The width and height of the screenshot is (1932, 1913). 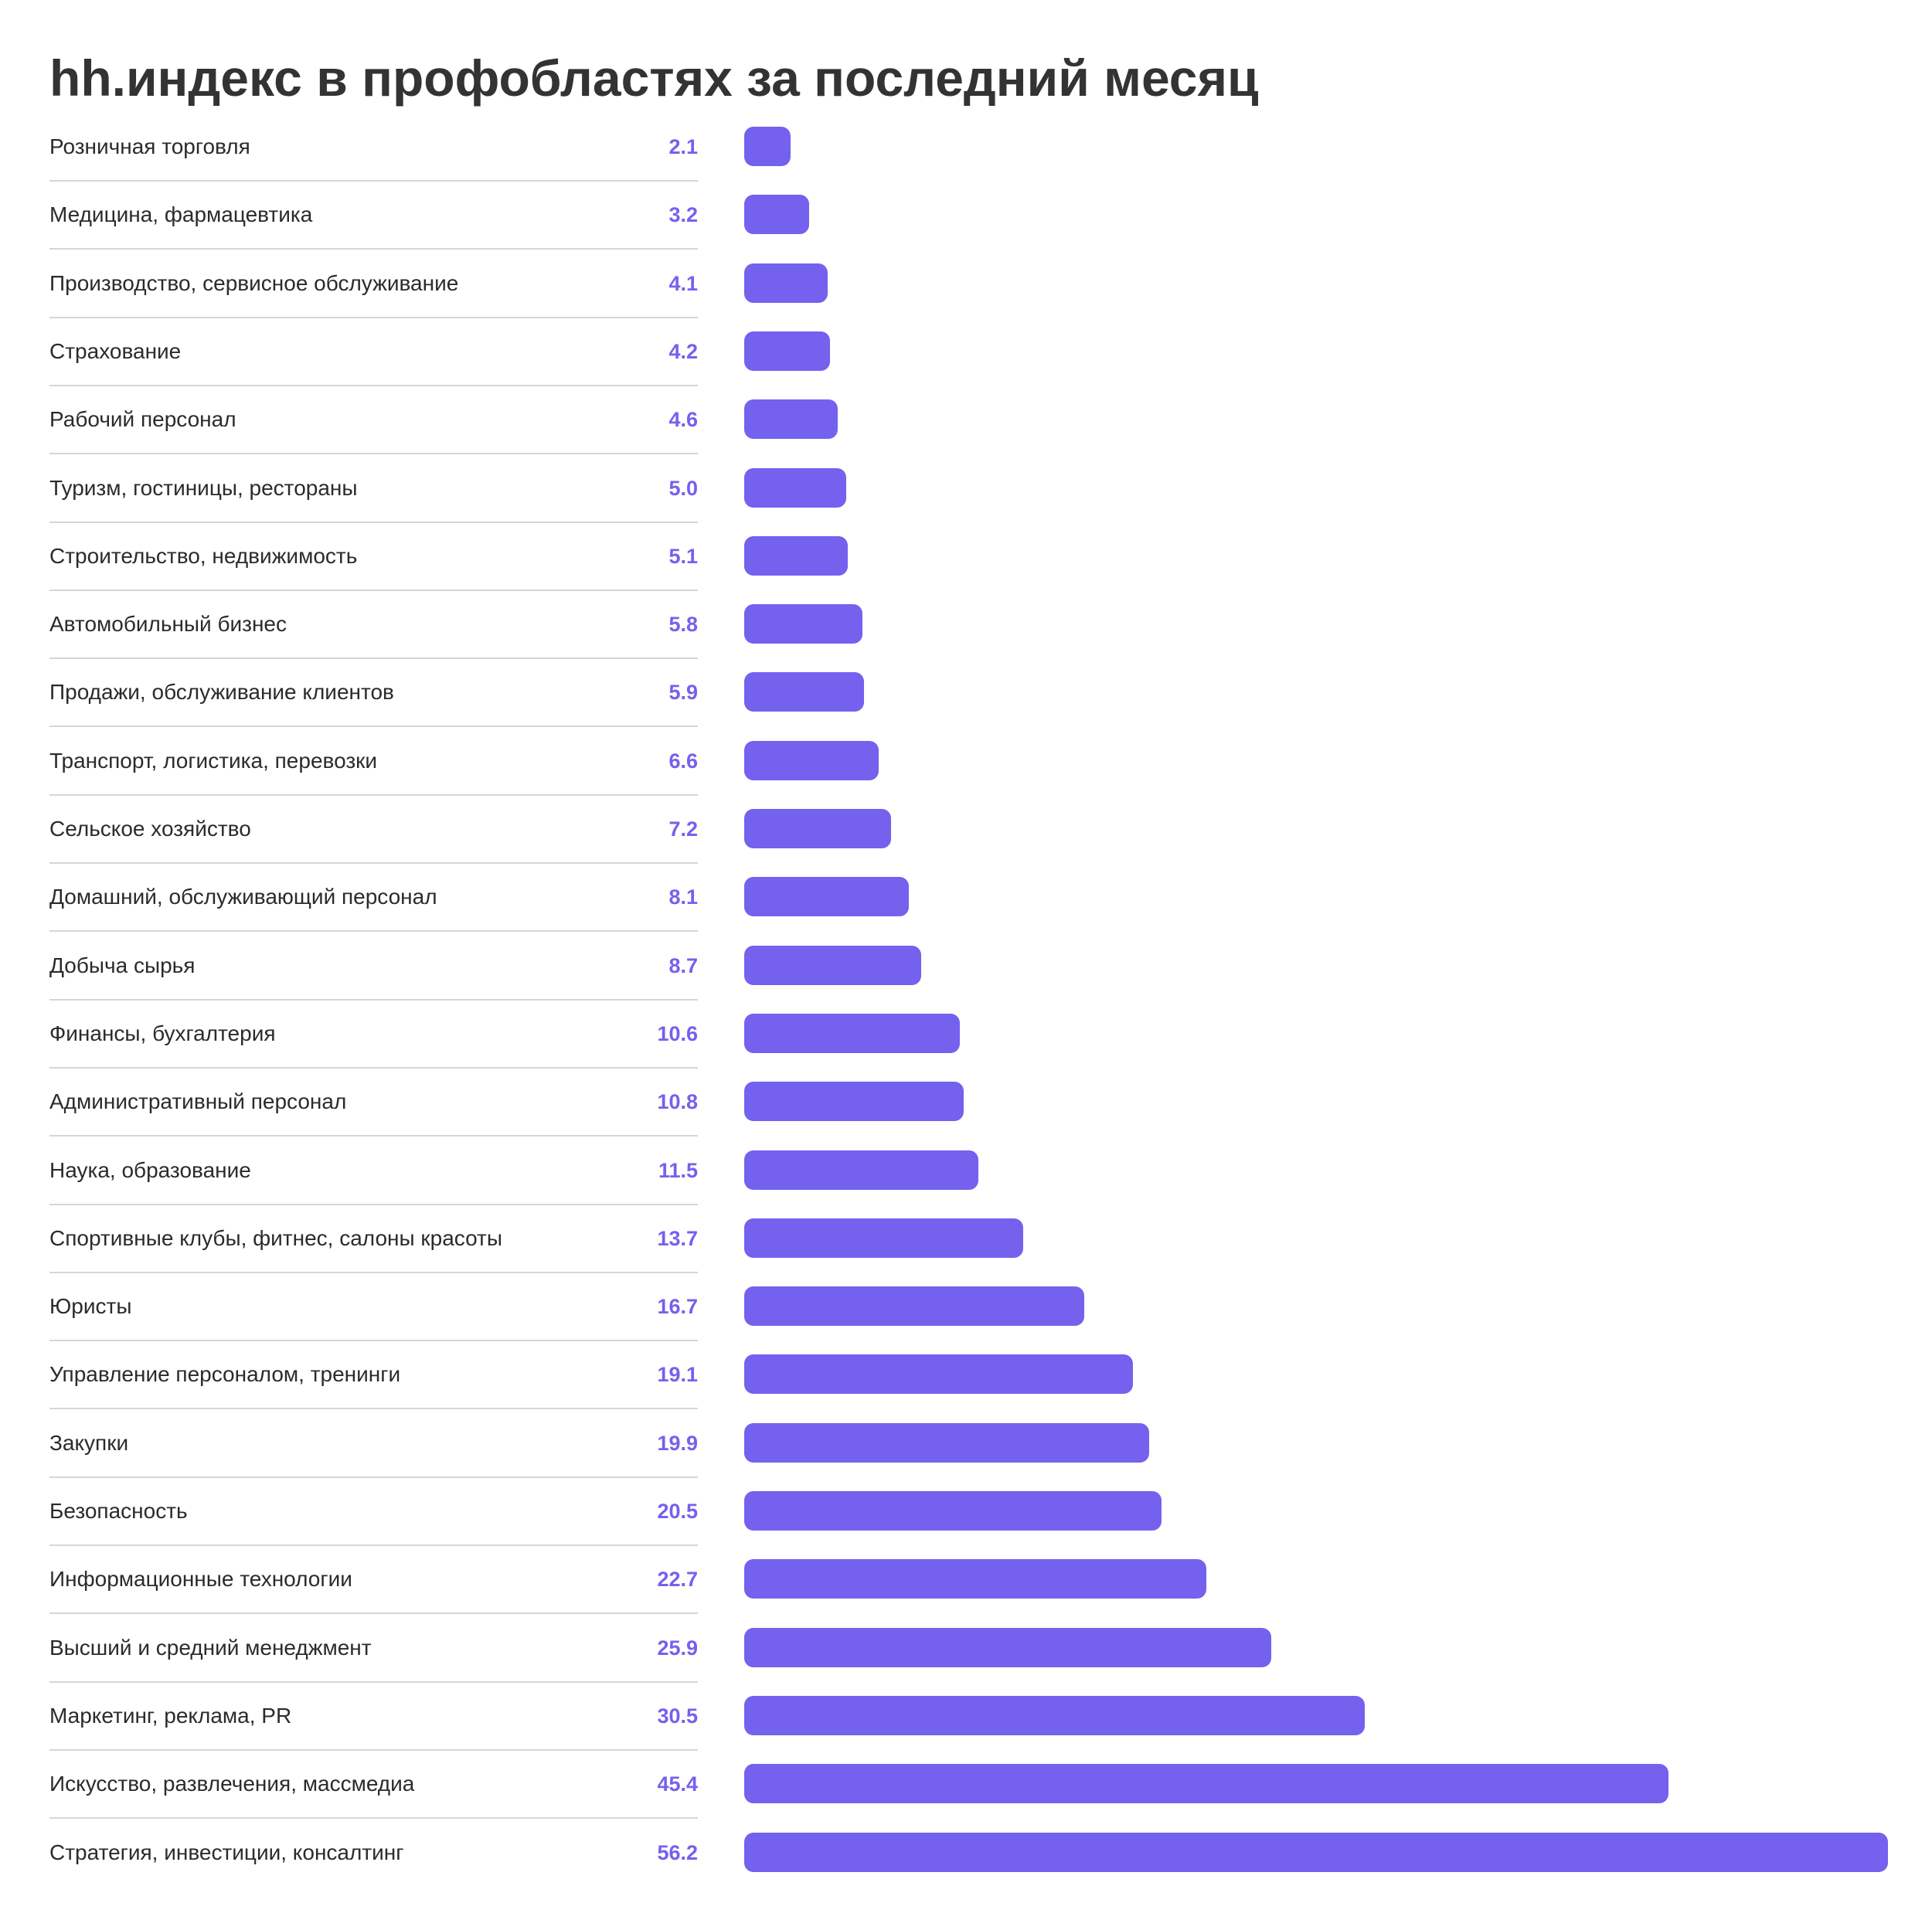 What do you see at coordinates (683, 897) in the screenshot?
I see `value-label: 8.1` at bounding box center [683, 897].